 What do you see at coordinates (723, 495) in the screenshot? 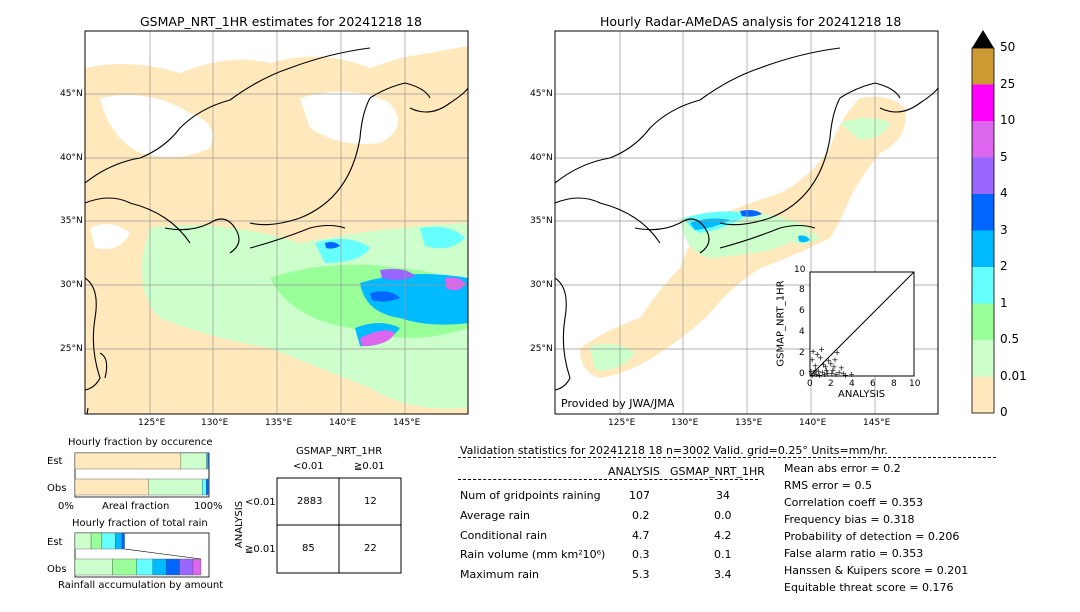
I see `validation-row-gsmap: 34` at bounding box center [723, 495].